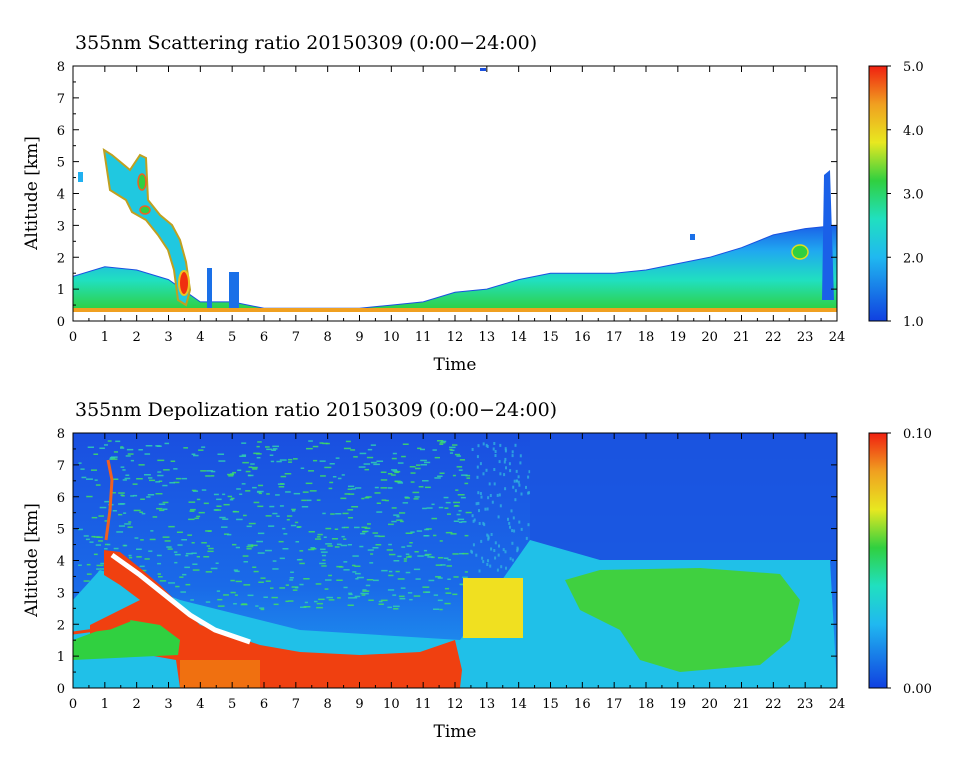  Describe the element at coordinates (61, 562) in the screenshot. I see `y-tick-label: 4` at that location.